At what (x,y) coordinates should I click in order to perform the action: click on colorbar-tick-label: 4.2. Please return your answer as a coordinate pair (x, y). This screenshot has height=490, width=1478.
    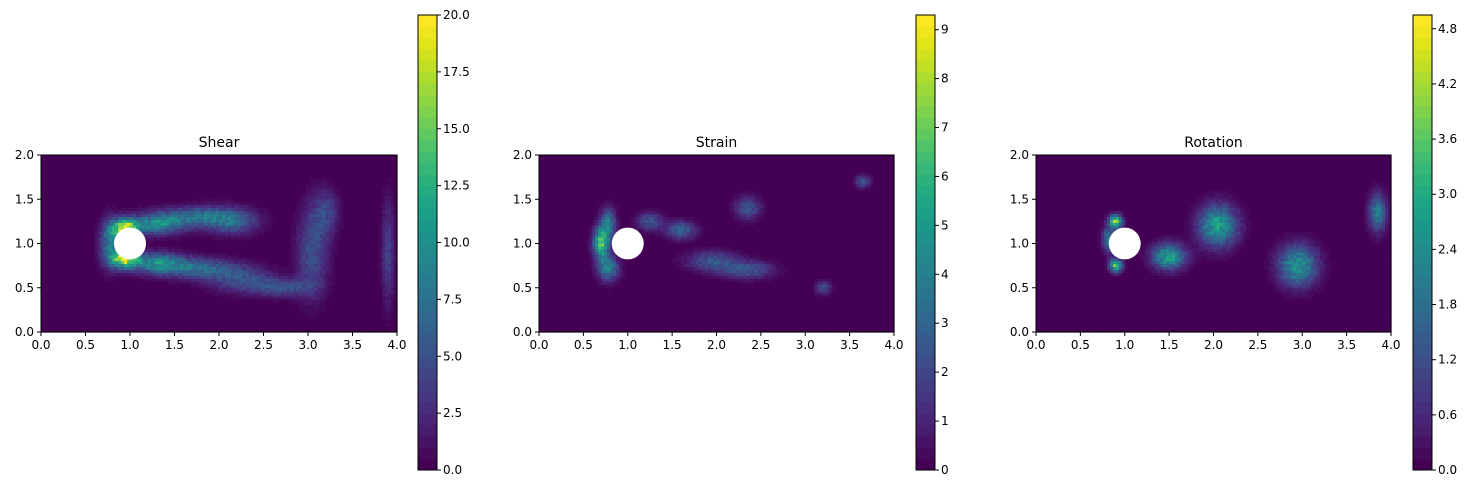
    Looking at the image, I should click on (1447, 84).